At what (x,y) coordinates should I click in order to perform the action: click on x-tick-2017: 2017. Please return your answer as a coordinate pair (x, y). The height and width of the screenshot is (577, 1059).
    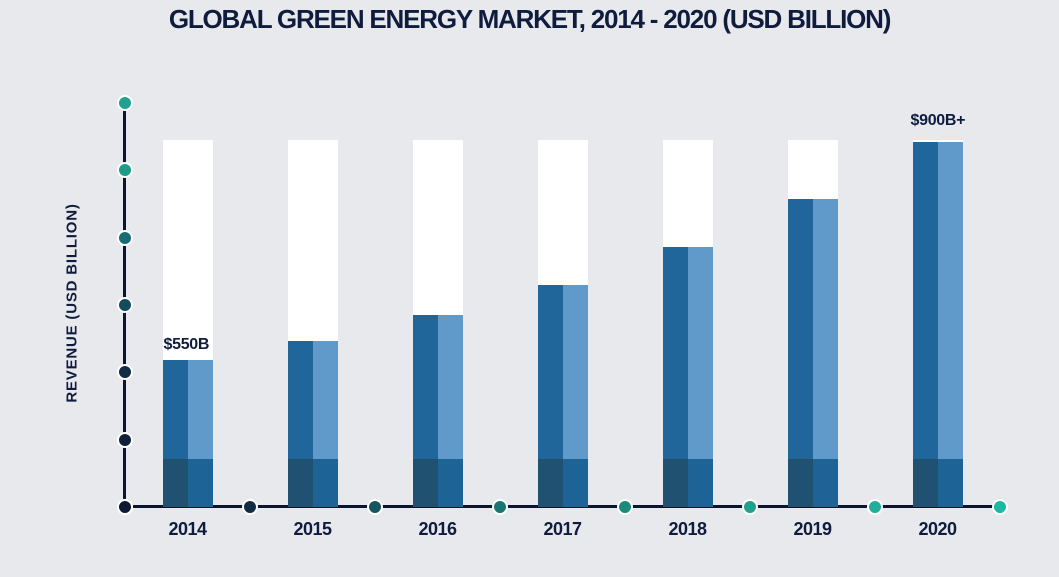
    Looking at the image, I should click on (562, 529).